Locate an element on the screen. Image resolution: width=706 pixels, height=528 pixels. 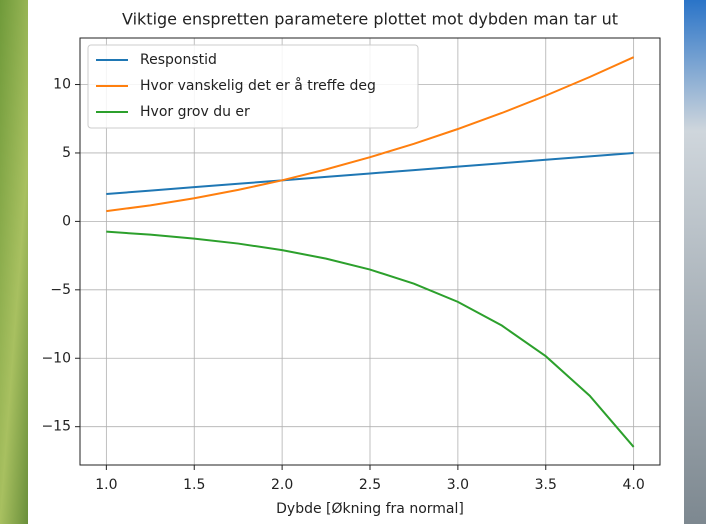
legend-label: Hvor grov du er is located at coordinates (195, 112).